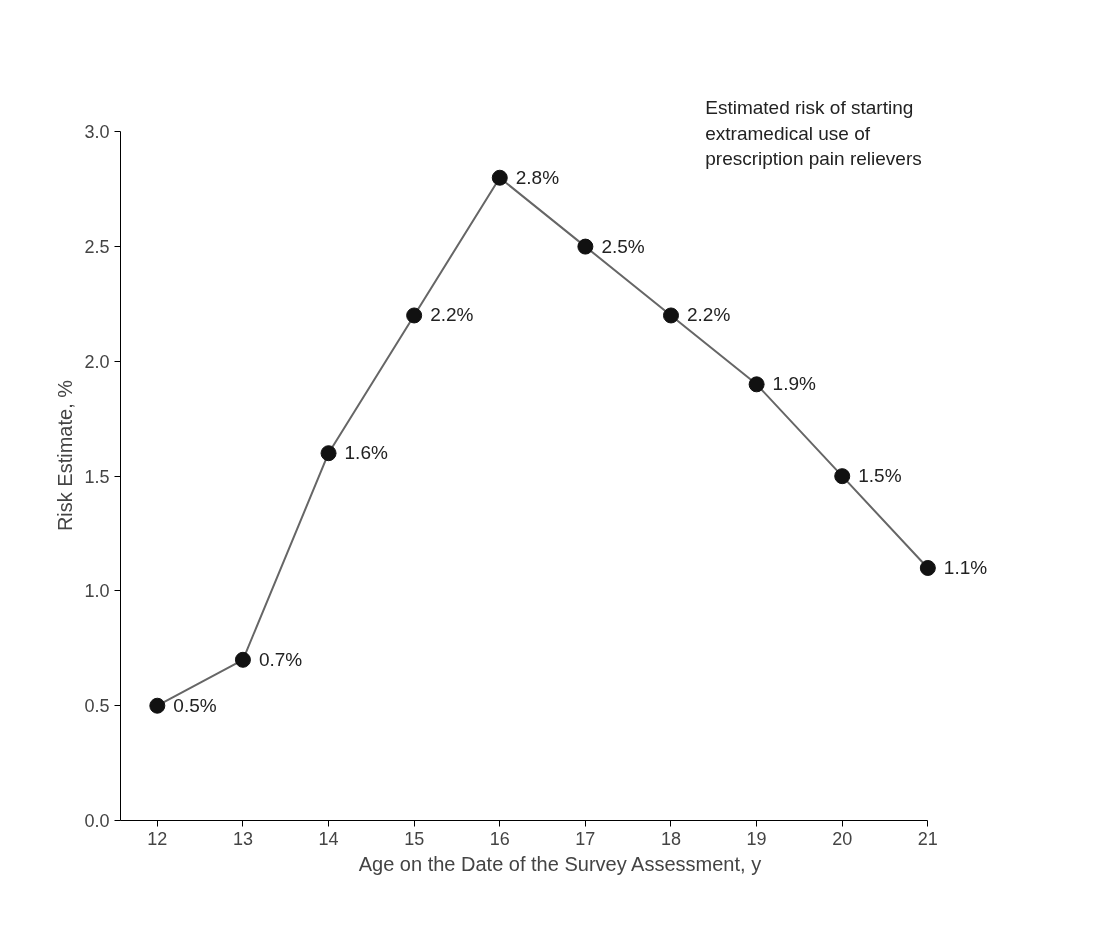 The width and height of the screenshot is (1105, 943). I want to click on data-label: 0.7%, so click(280, 659).